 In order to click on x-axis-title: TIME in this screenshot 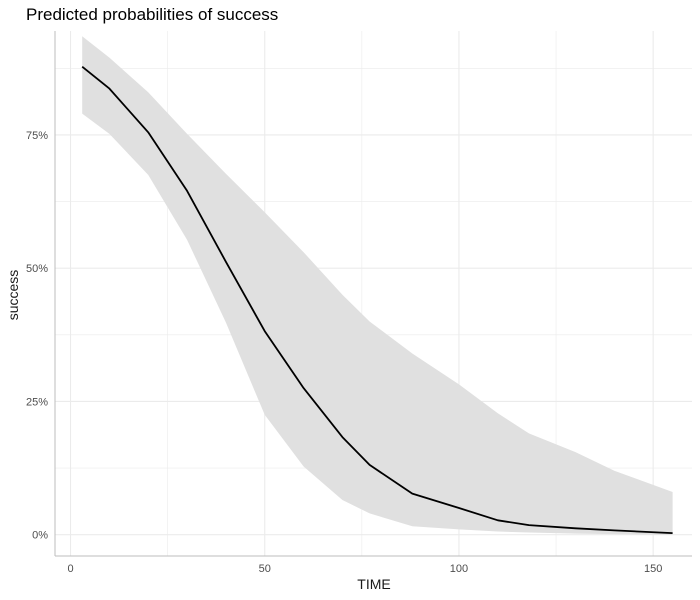, I will do `click(373, 584)`.